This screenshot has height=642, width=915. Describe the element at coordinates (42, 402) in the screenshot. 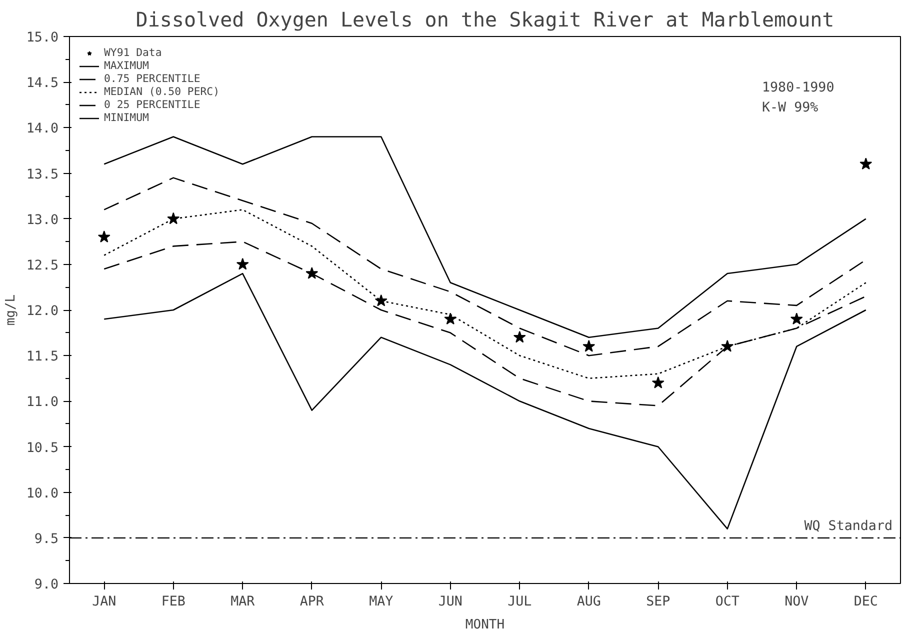

I see `y-tick-label: 11.0` at that location.